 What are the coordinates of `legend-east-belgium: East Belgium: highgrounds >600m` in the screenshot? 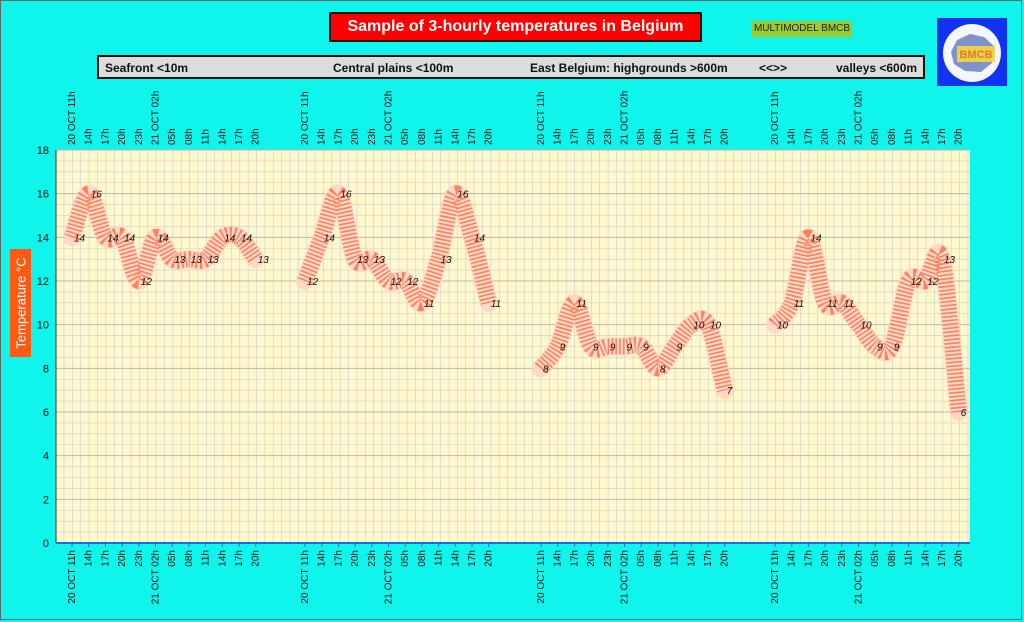 It's located at (629, 68).